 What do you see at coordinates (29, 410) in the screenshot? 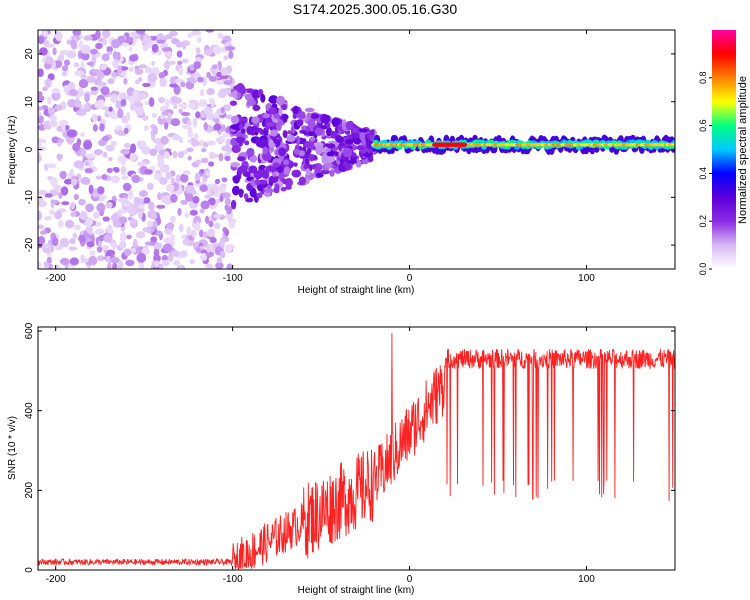
I see `snr-ytick-label-2: 400` at bounding box center [29, 410].